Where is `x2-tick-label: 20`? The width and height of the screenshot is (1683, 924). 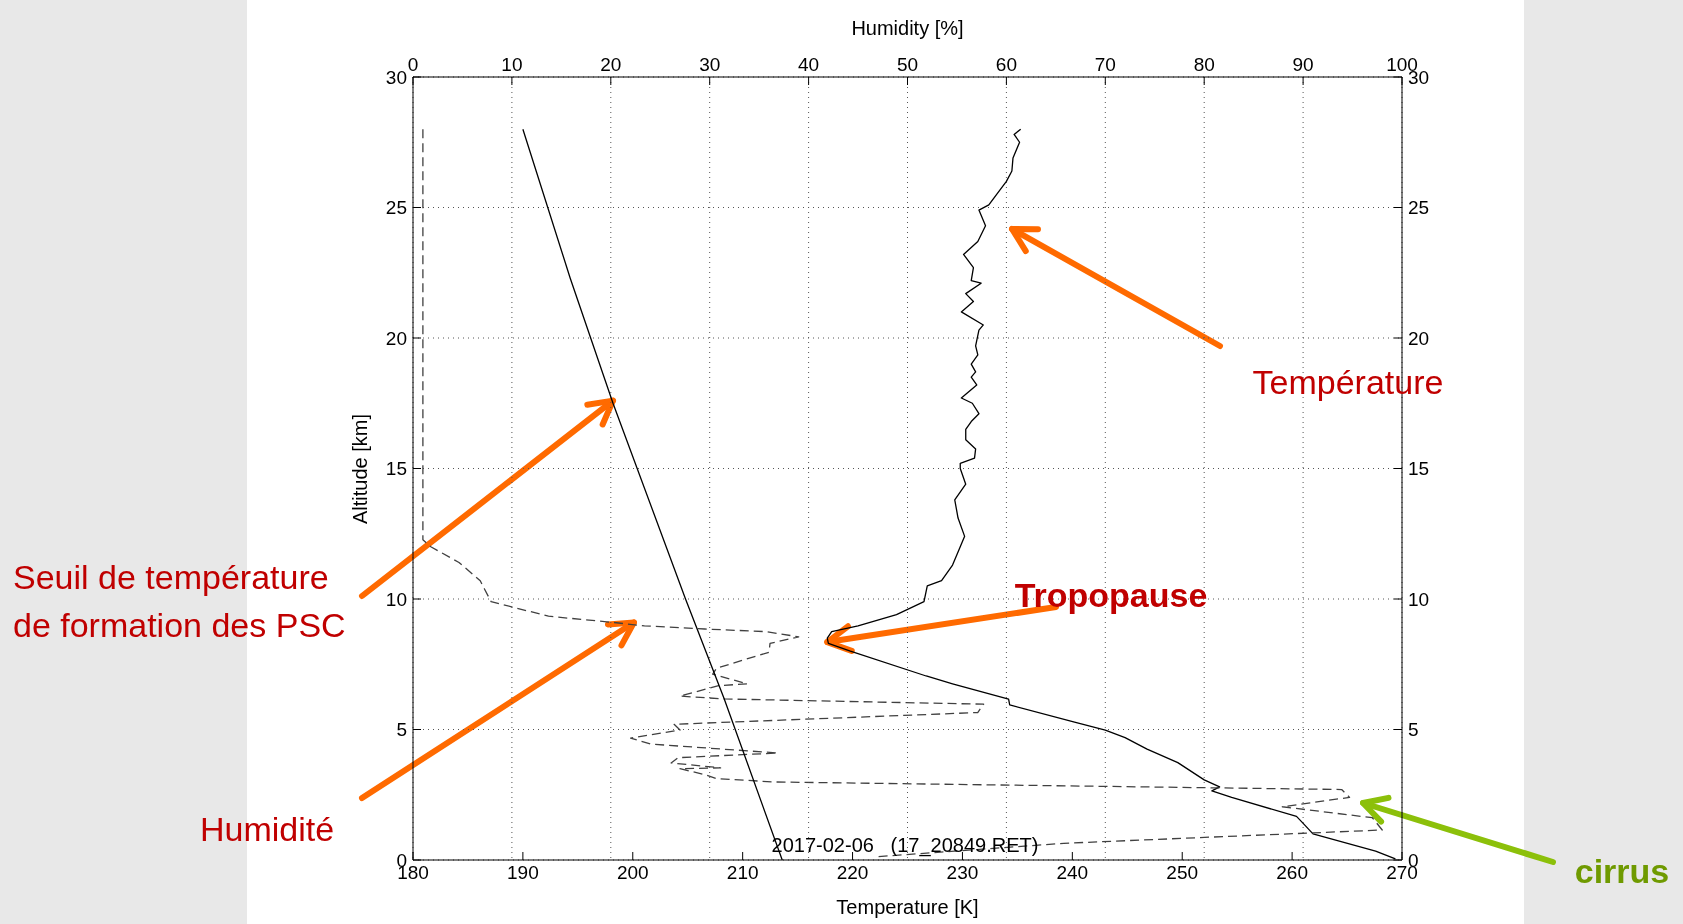 x2-tick-label: 20 is located at coordinates (611, 64).